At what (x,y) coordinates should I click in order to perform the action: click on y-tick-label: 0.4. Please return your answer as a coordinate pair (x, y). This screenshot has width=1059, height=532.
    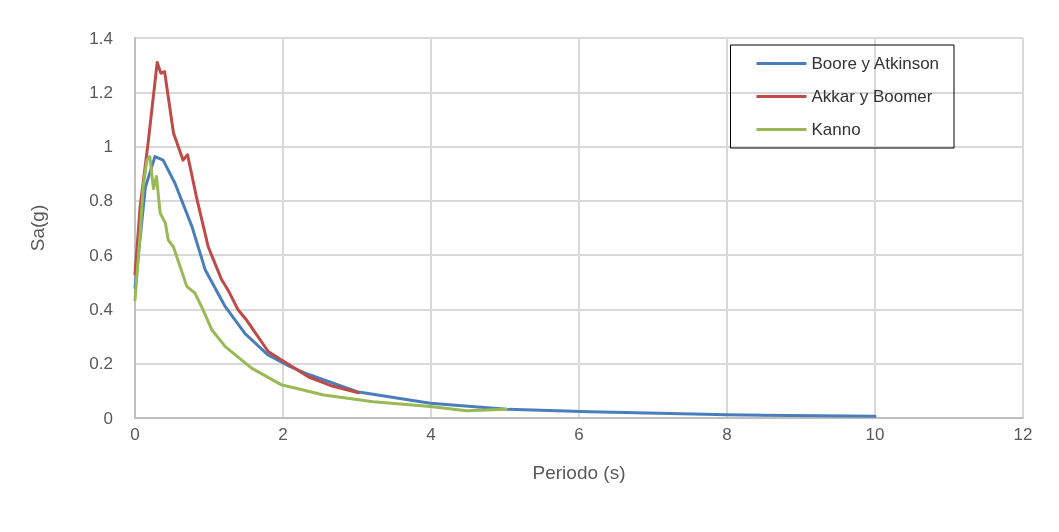
    Looking at the image, I should click on (101, 309).